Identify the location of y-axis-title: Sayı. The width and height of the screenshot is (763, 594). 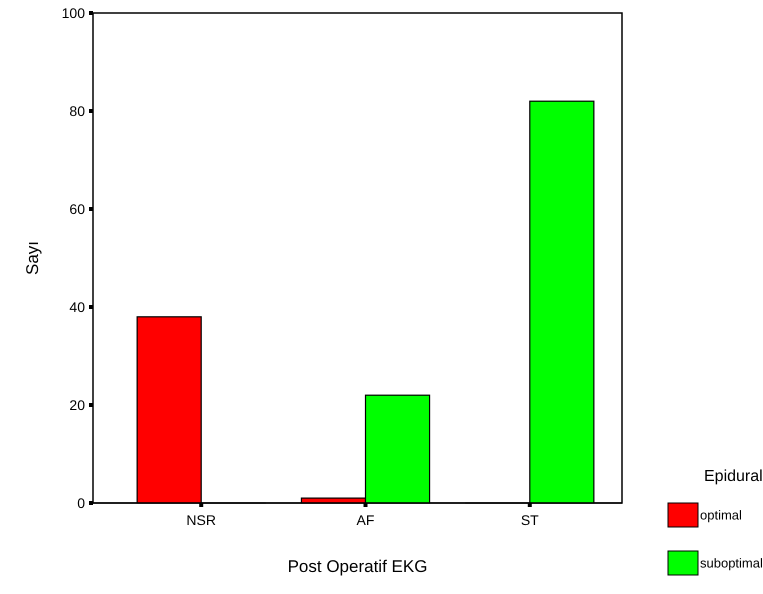
(32, 258).